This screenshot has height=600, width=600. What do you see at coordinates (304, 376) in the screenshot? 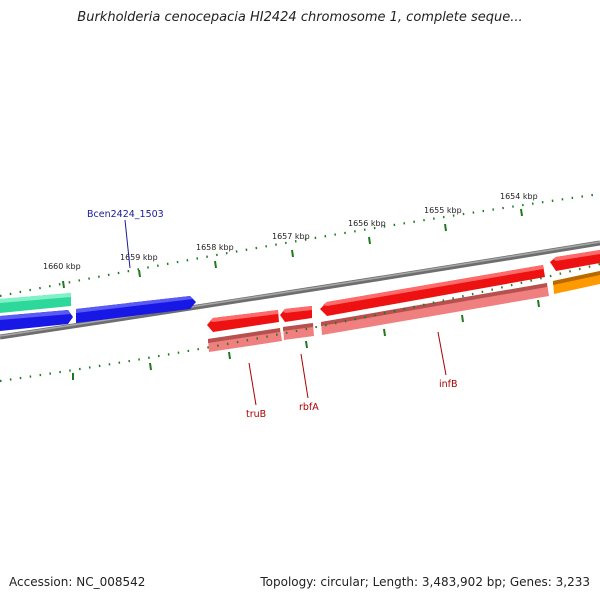
I see `leader-rbfA` at bounding box center [304, 376].